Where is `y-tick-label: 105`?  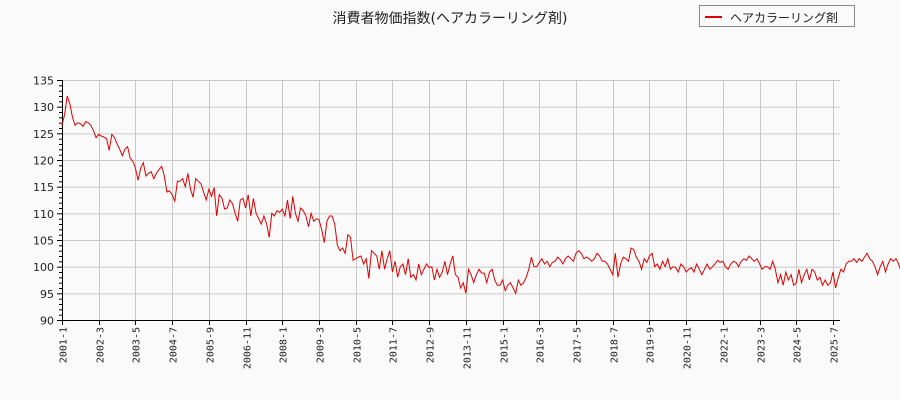
y-tick-label: 105 is located at coordinates (43, 241).